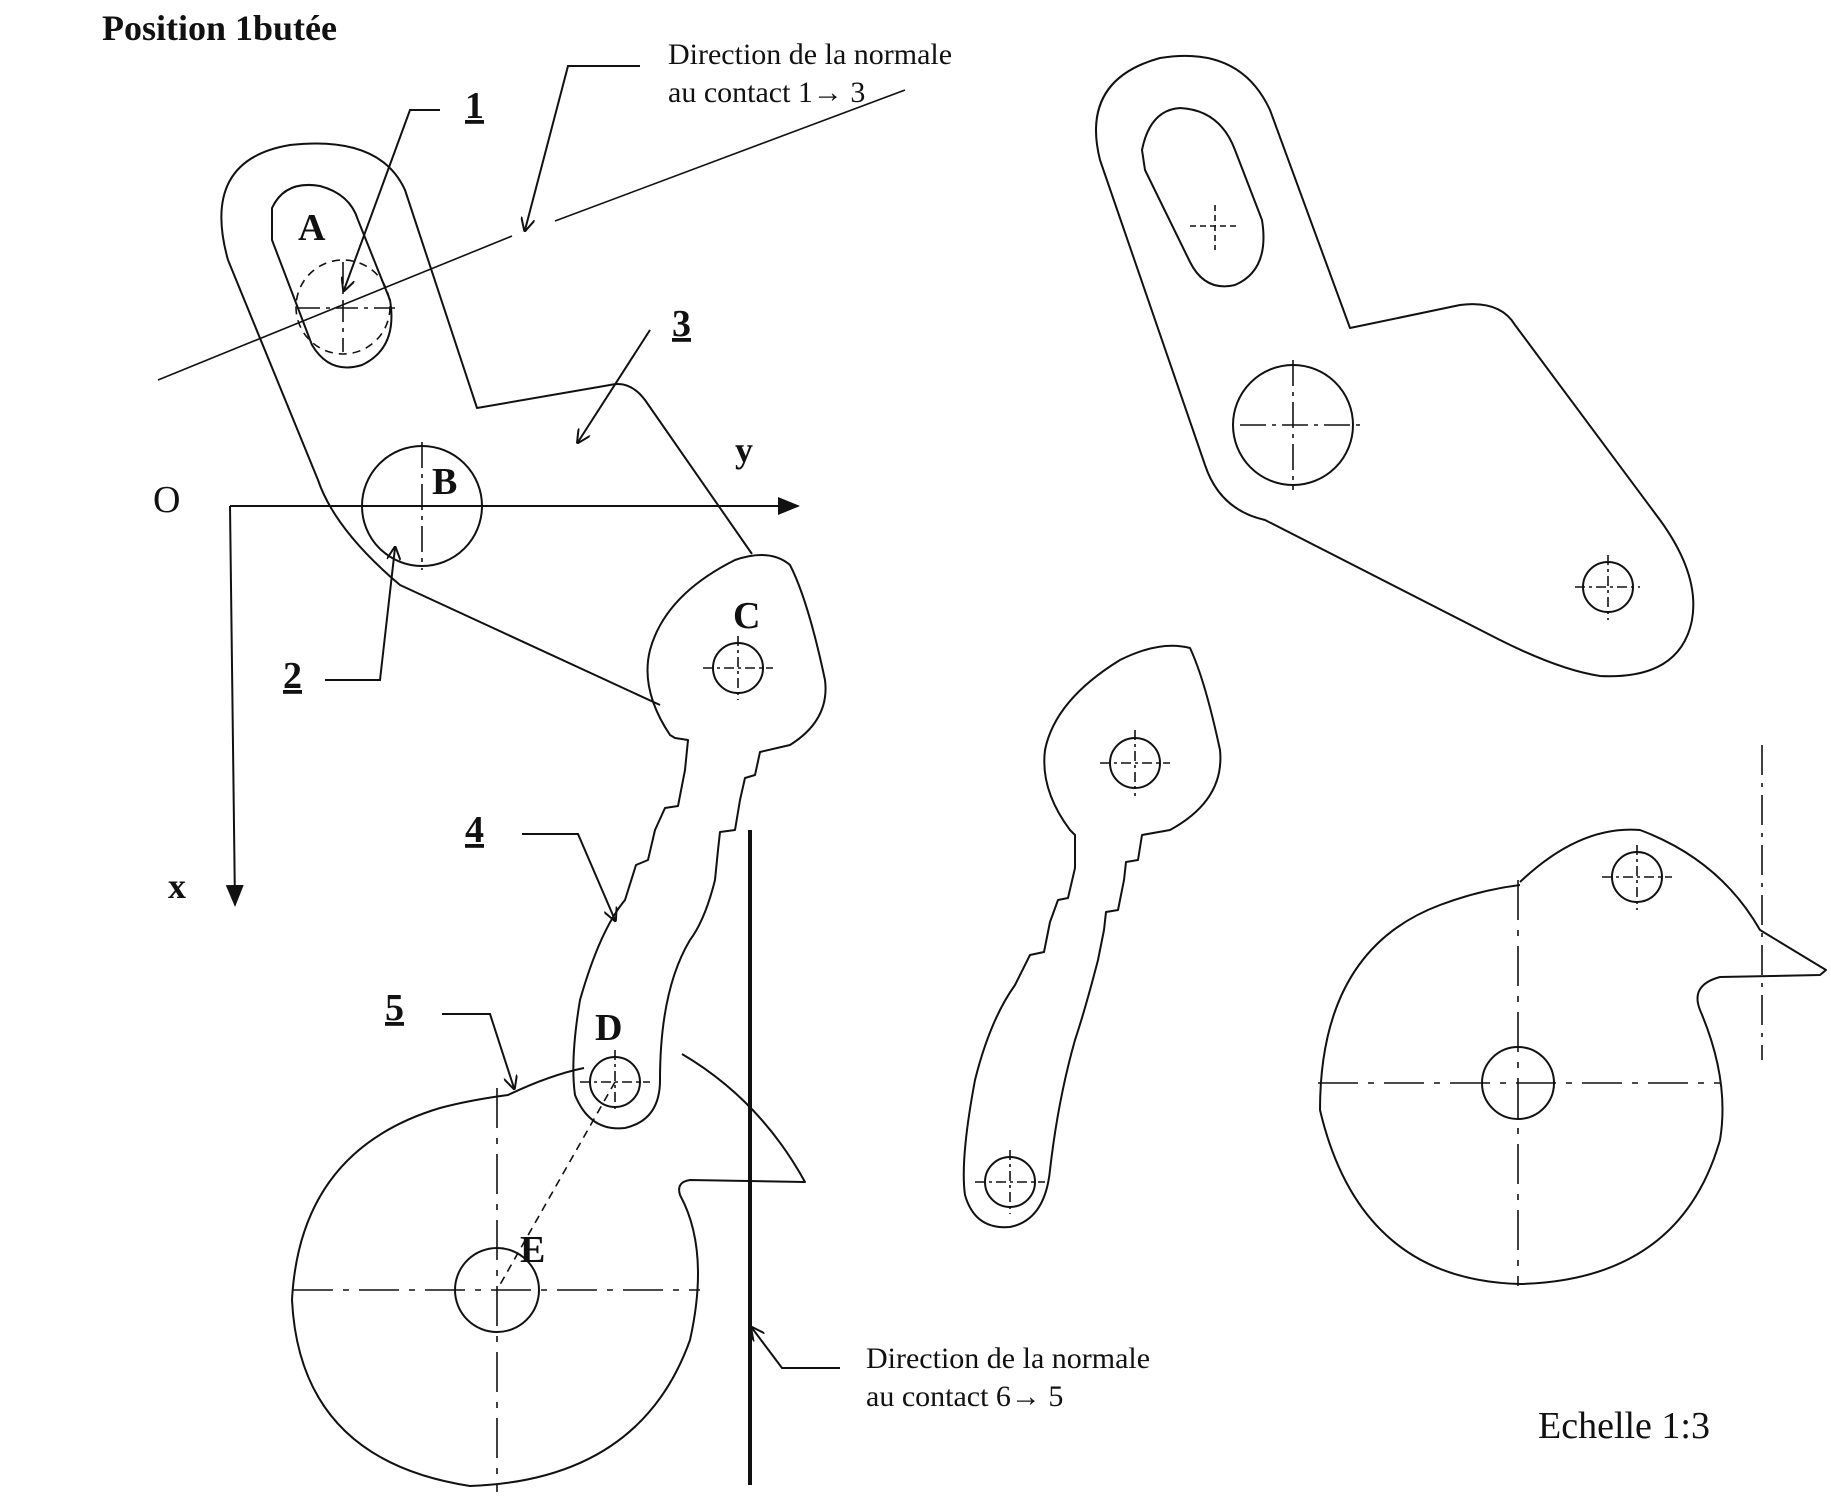  What do you see at coordinates (681, 324) in the screenshot?
I see `part-label-3: 3` at bounding box center [681, 324].